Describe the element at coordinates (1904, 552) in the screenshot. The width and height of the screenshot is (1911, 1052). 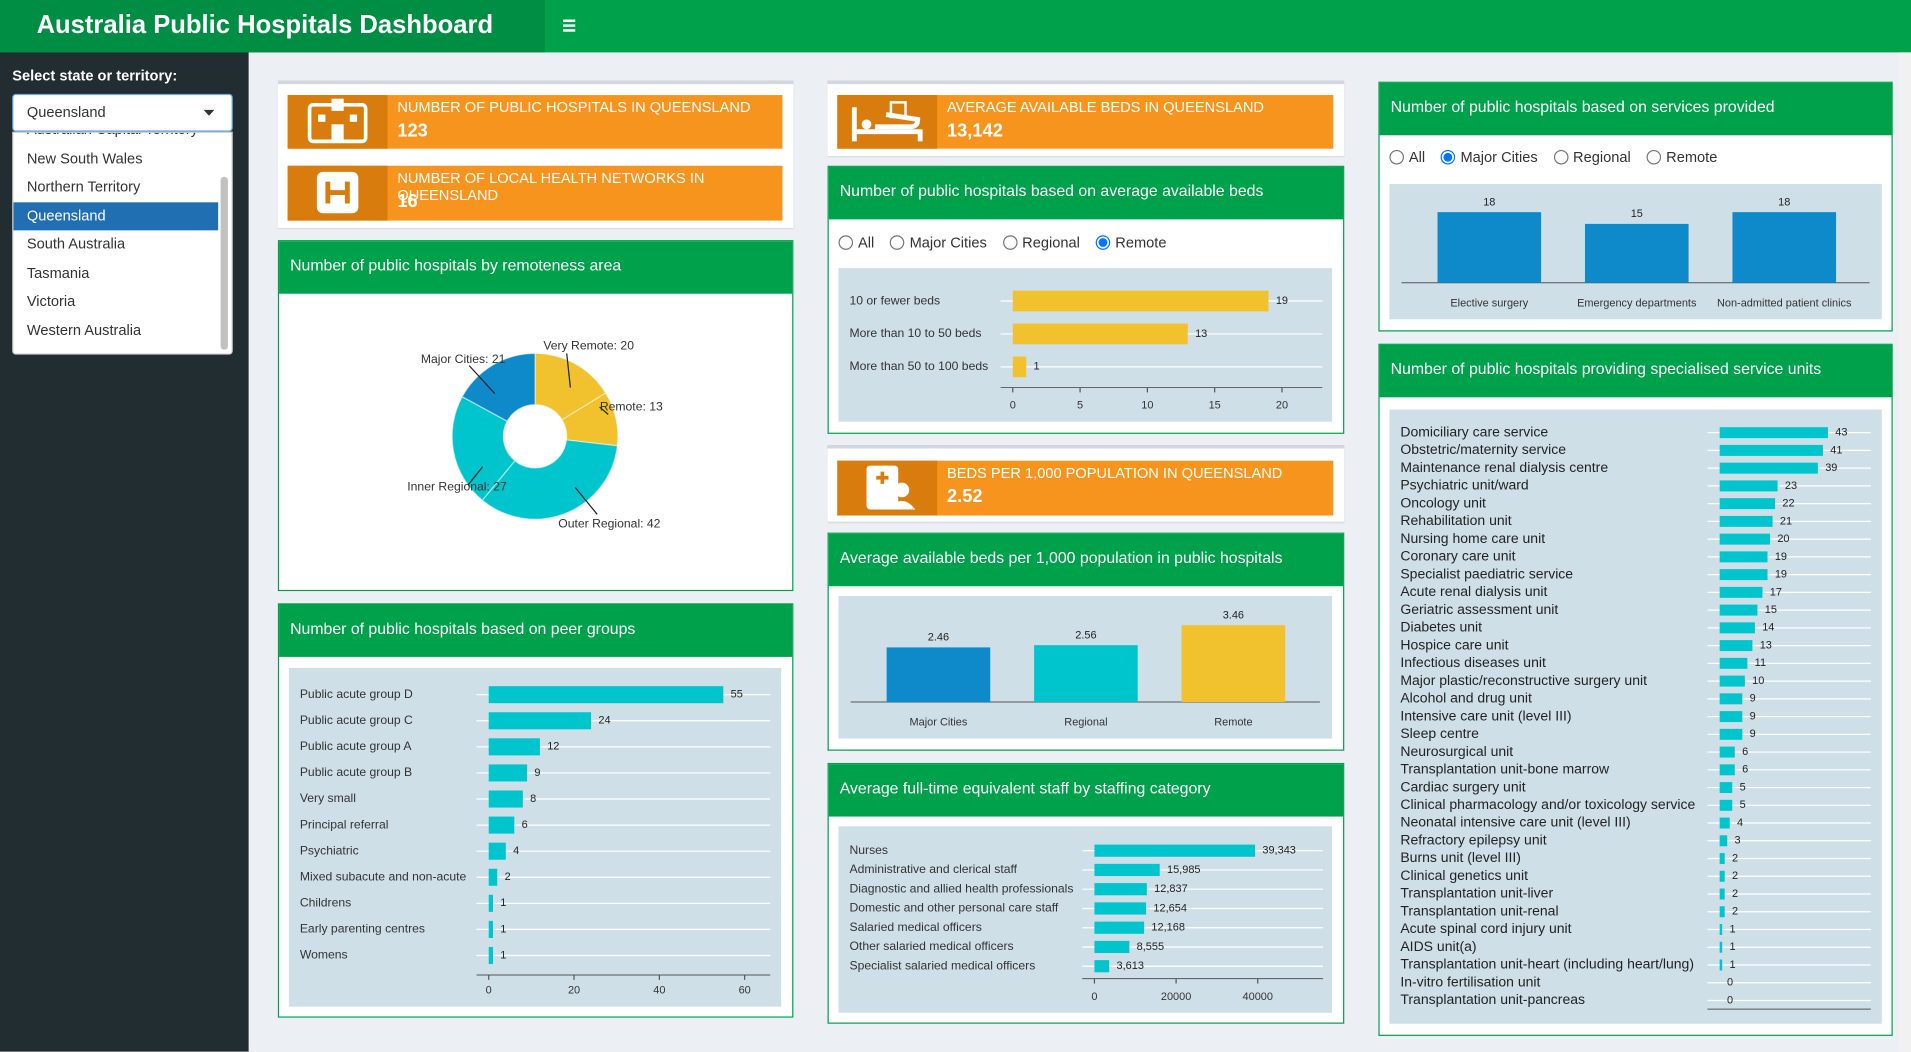
I see `page-scrollbar` at that location.